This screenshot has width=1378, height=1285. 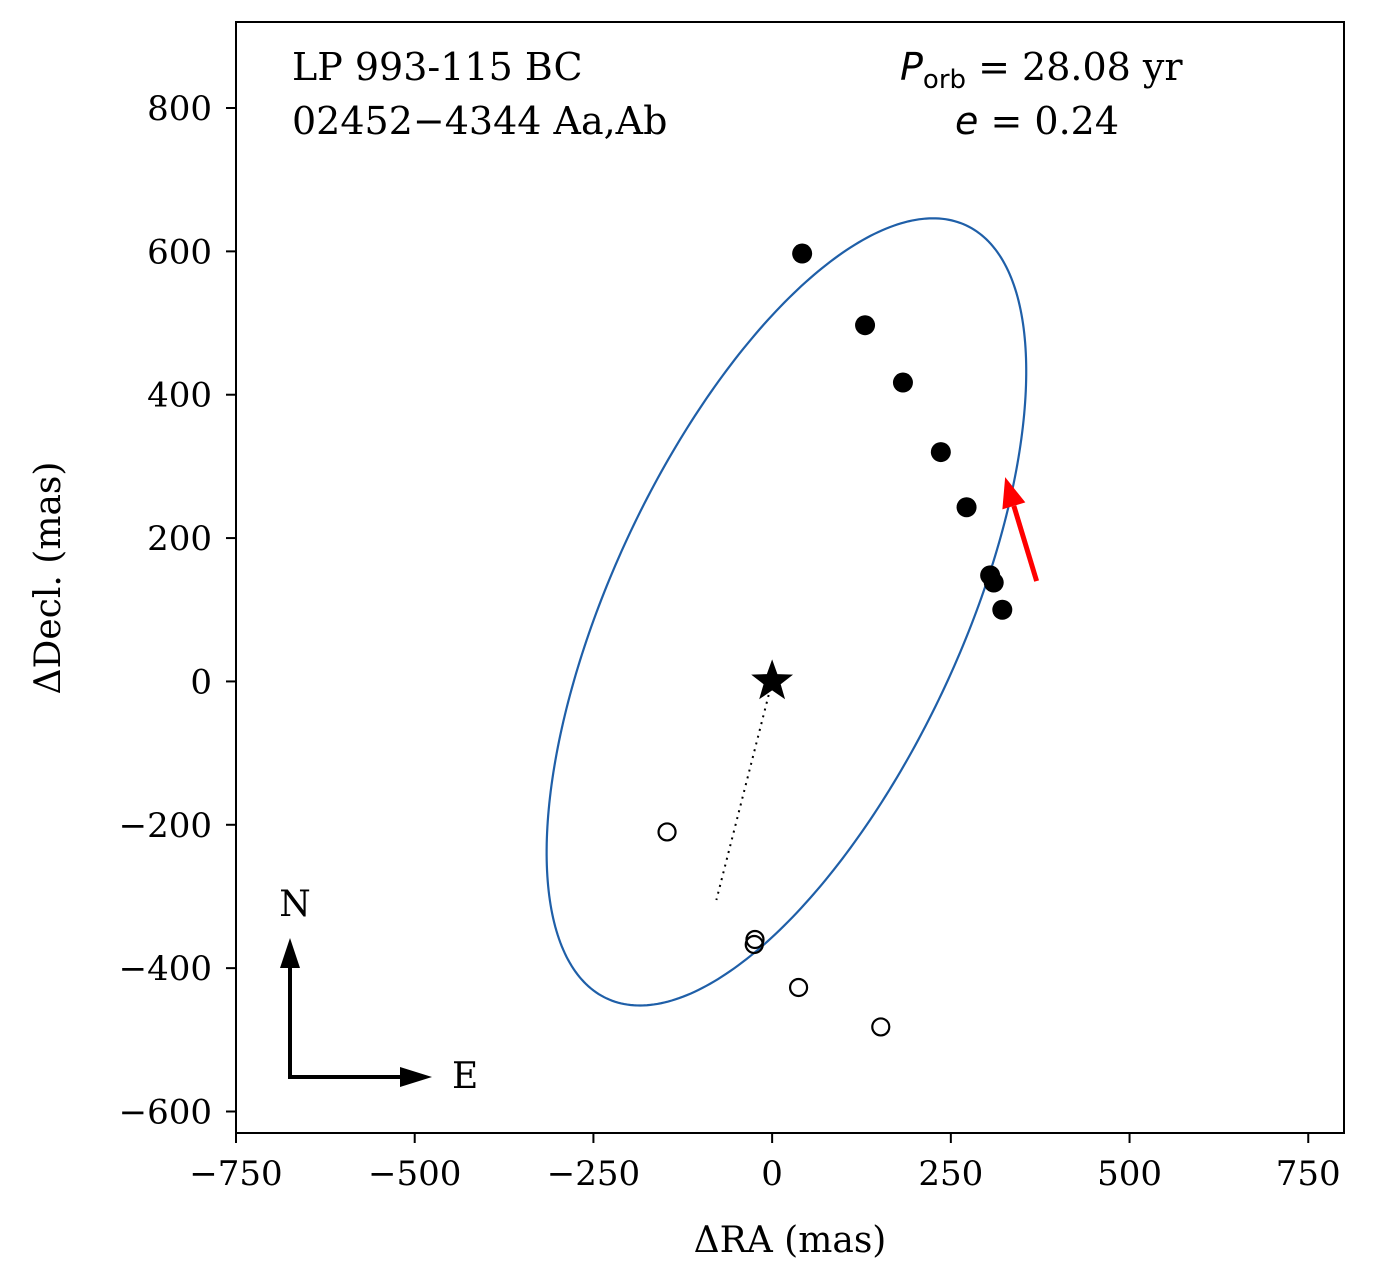 I want to click on x-tick-label: −750, so click(x=235, y=1174).